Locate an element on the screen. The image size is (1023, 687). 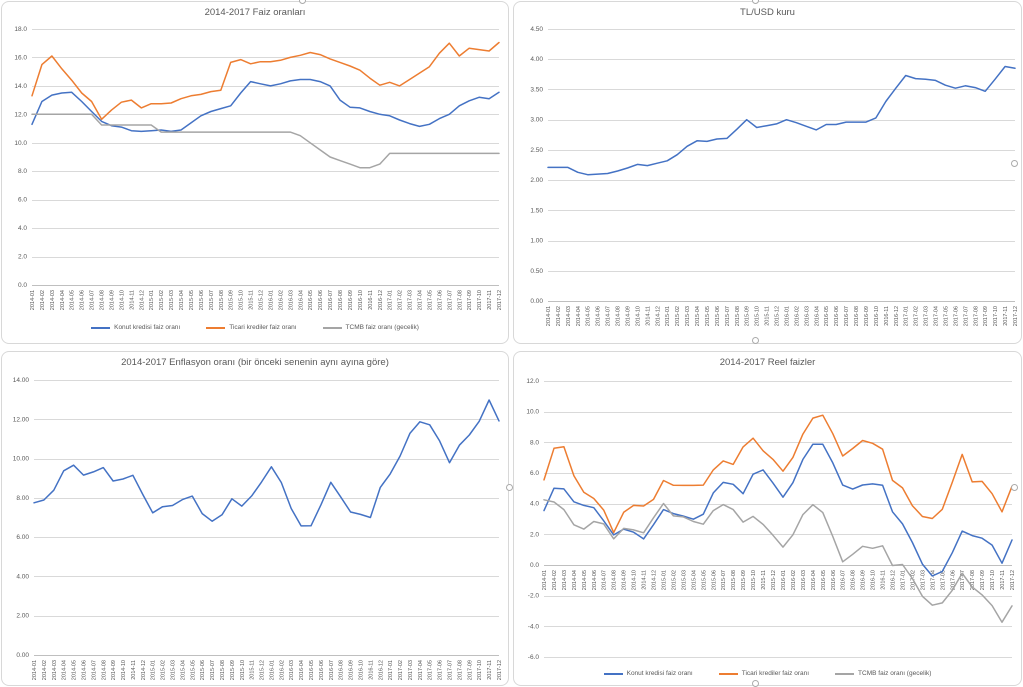
chart-title-tl-usd: TL/USD kuru is located at coordinates (767, 12).